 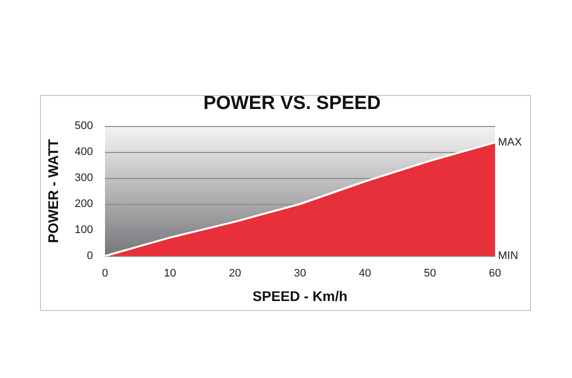 I want to click on chart-title: POWER VS. SPEED, so click(x=292, y=103).